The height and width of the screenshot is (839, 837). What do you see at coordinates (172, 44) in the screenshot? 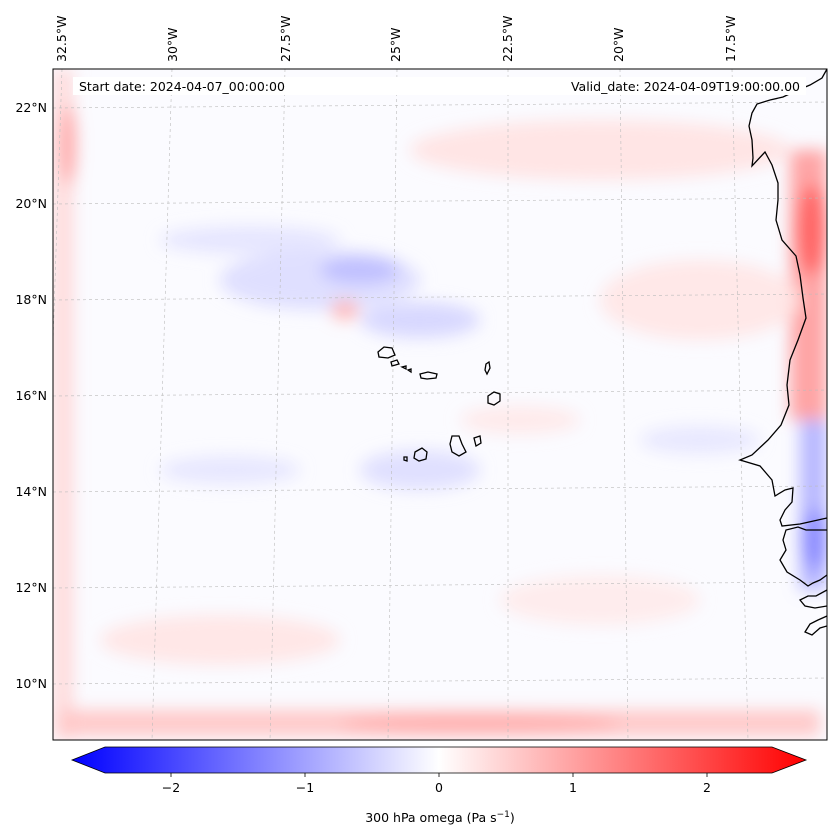
I see `lon-label: 30°W` at bounding box center [172, 44].